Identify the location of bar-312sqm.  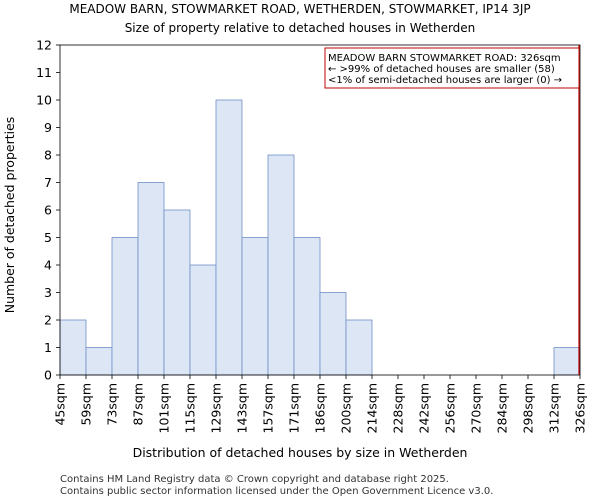
(567, 361).